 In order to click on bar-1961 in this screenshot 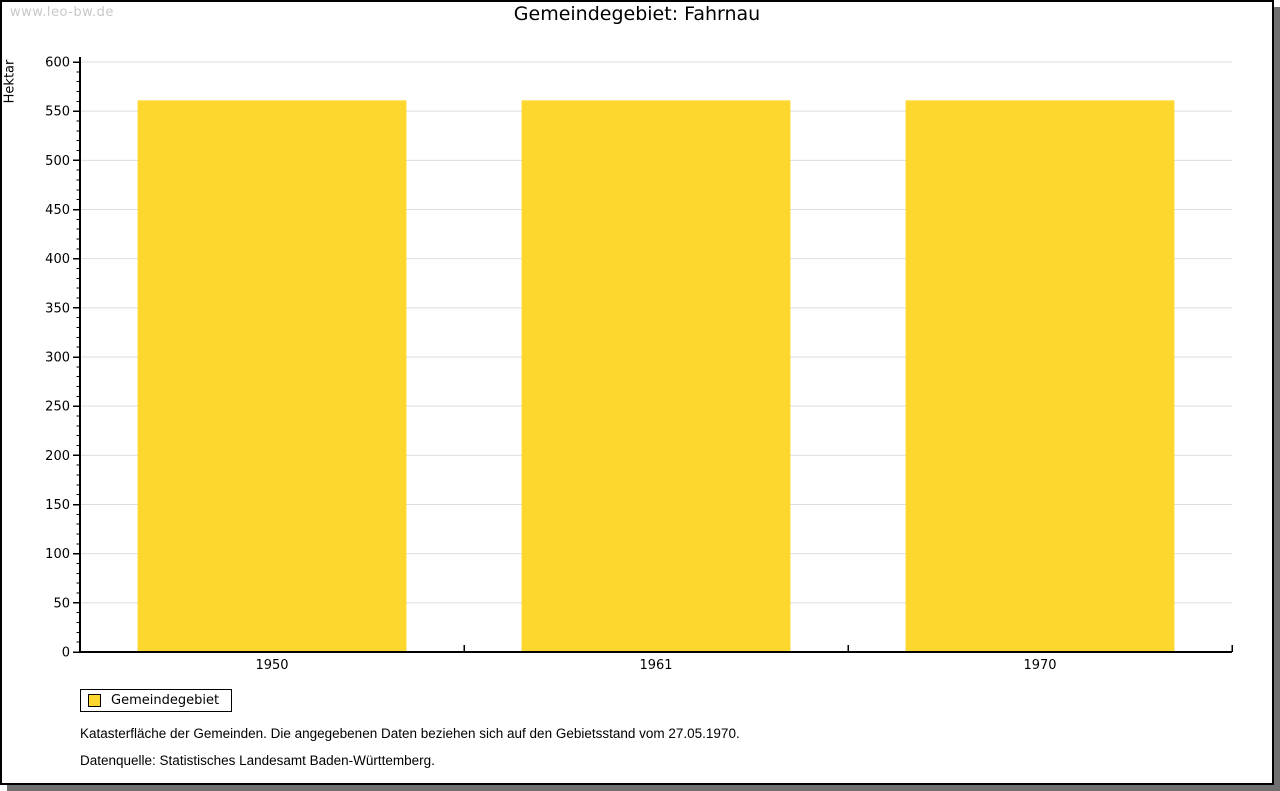, I will do `click(656, 376)`.